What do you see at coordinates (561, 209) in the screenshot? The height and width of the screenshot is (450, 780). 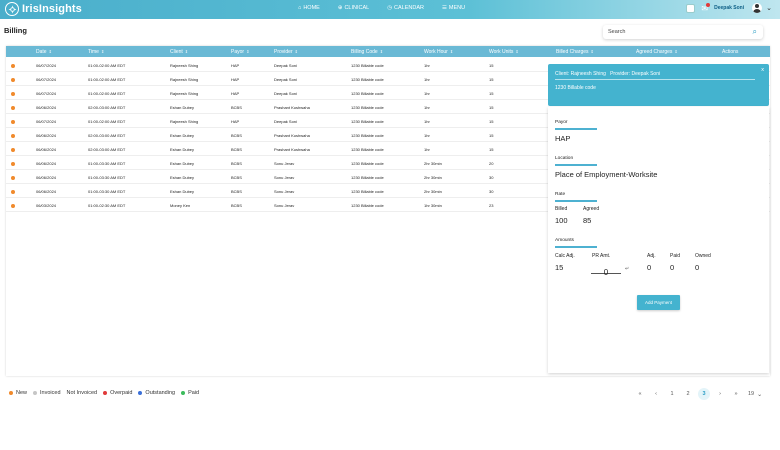 I see `billed-label: Billed` at bounding box center [561, 209].